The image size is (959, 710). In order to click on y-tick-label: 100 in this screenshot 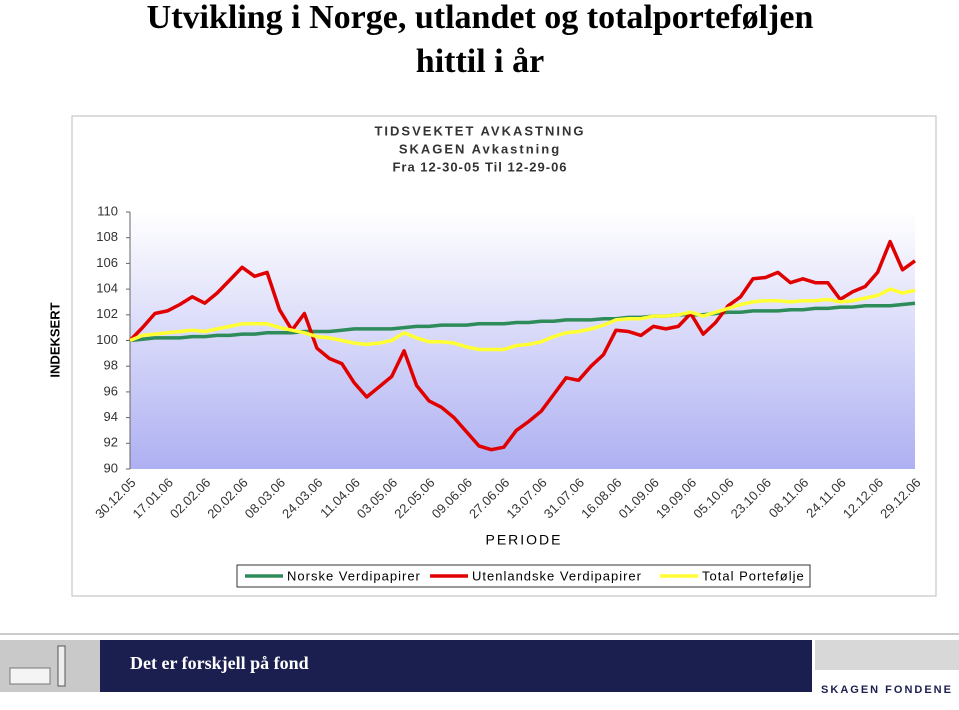, I will do `click(107, 339)`.